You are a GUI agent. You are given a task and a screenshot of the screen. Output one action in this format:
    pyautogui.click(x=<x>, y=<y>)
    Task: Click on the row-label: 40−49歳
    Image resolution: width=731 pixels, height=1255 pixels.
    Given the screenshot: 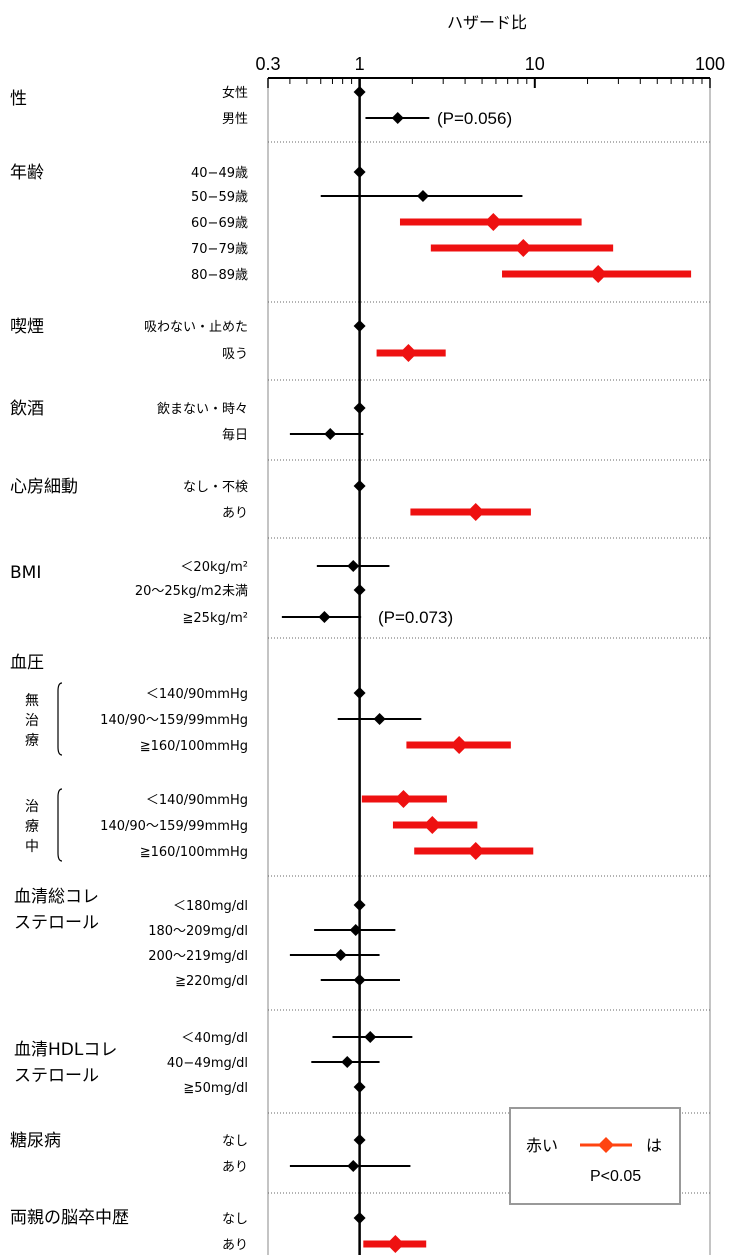 What is the action you would take?
    pyautogui.click(x=219, y=173)
    